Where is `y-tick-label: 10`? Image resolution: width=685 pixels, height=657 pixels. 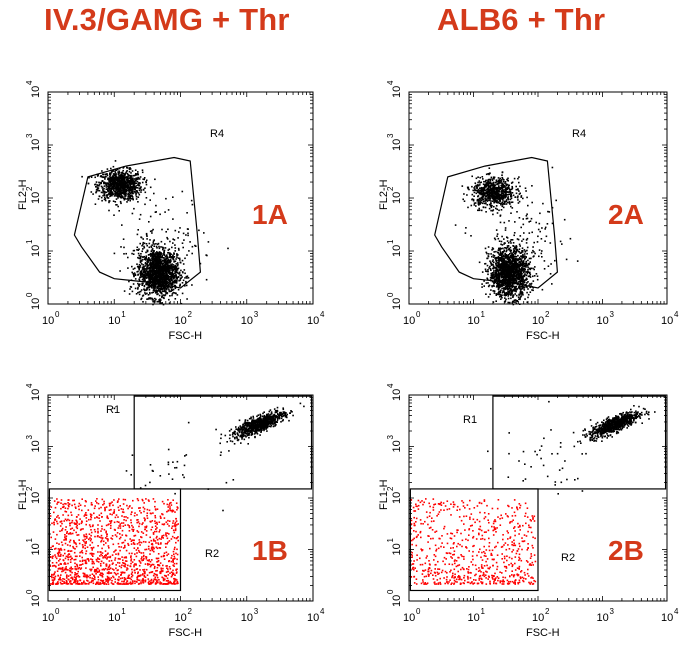 y-tick-label: 10 is located at coordinates (36, 304).